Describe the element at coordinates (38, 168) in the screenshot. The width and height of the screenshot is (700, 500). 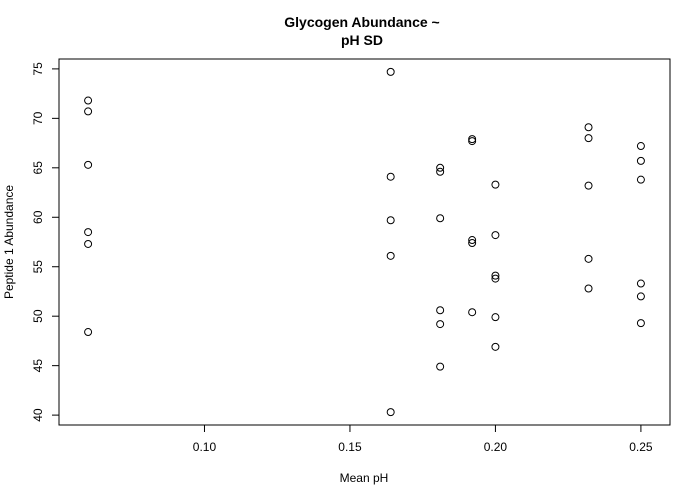
I see `y-tick-label: 65` at that location.